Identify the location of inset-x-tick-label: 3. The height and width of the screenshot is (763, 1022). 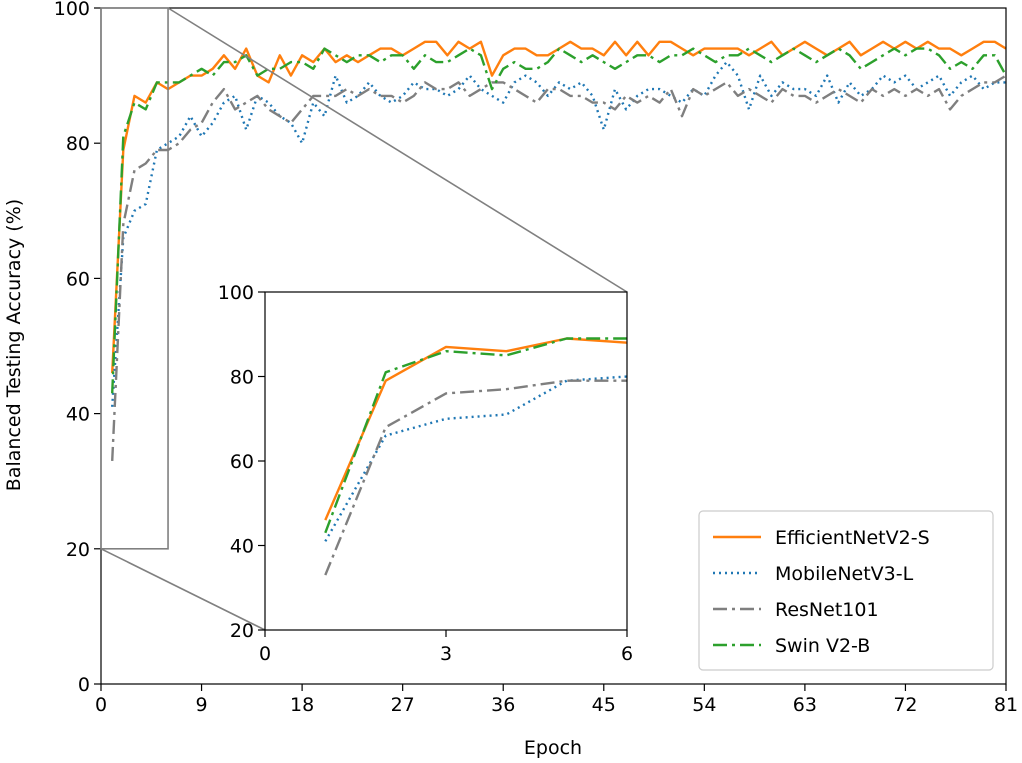
(446, 654).